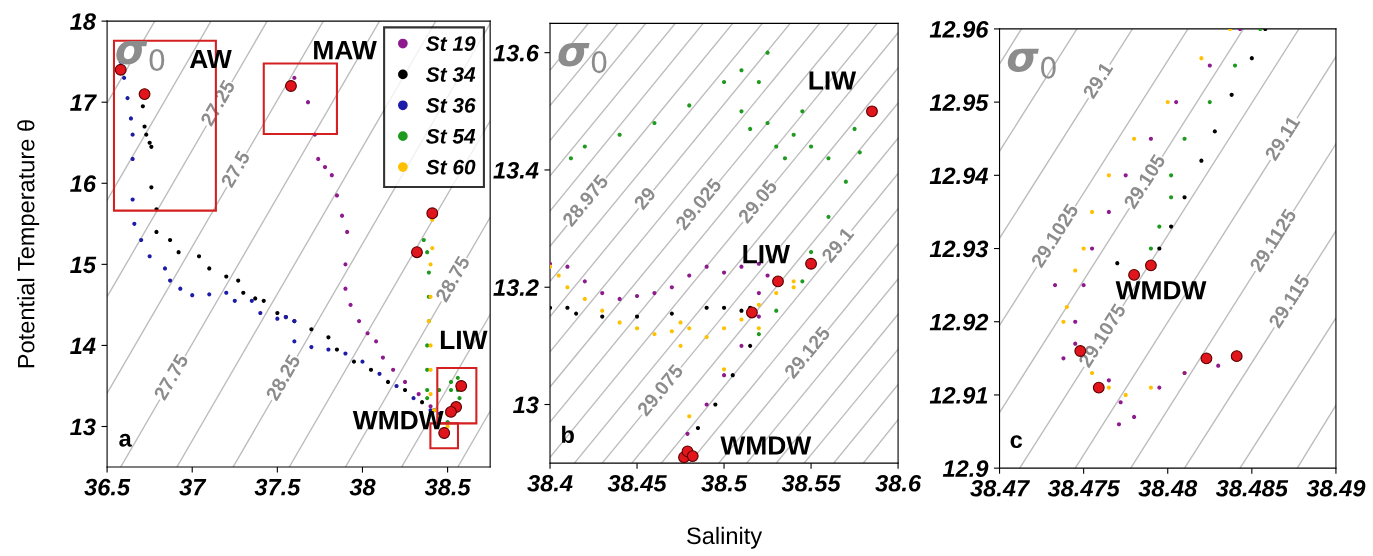 The width and height of the screenshot is (1373, 556). What do you see at coordinates (193, 487) in the screenshot?
I see `x-tick-label: 37` at bounding box center [193, 487].